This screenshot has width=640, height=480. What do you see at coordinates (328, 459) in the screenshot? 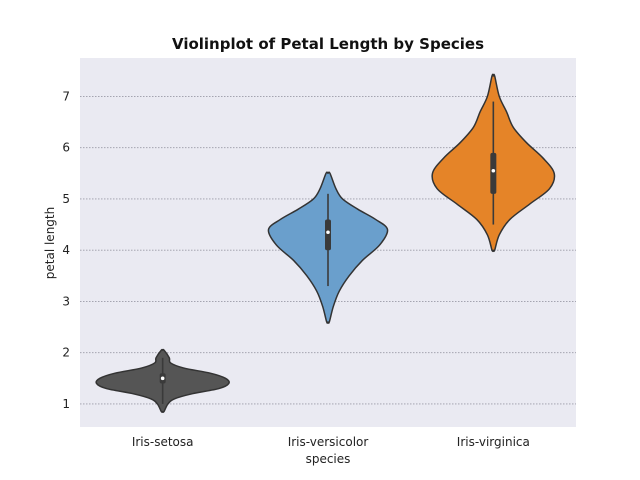
I see `x-axis-label: species` at bounding box center [328, 459].